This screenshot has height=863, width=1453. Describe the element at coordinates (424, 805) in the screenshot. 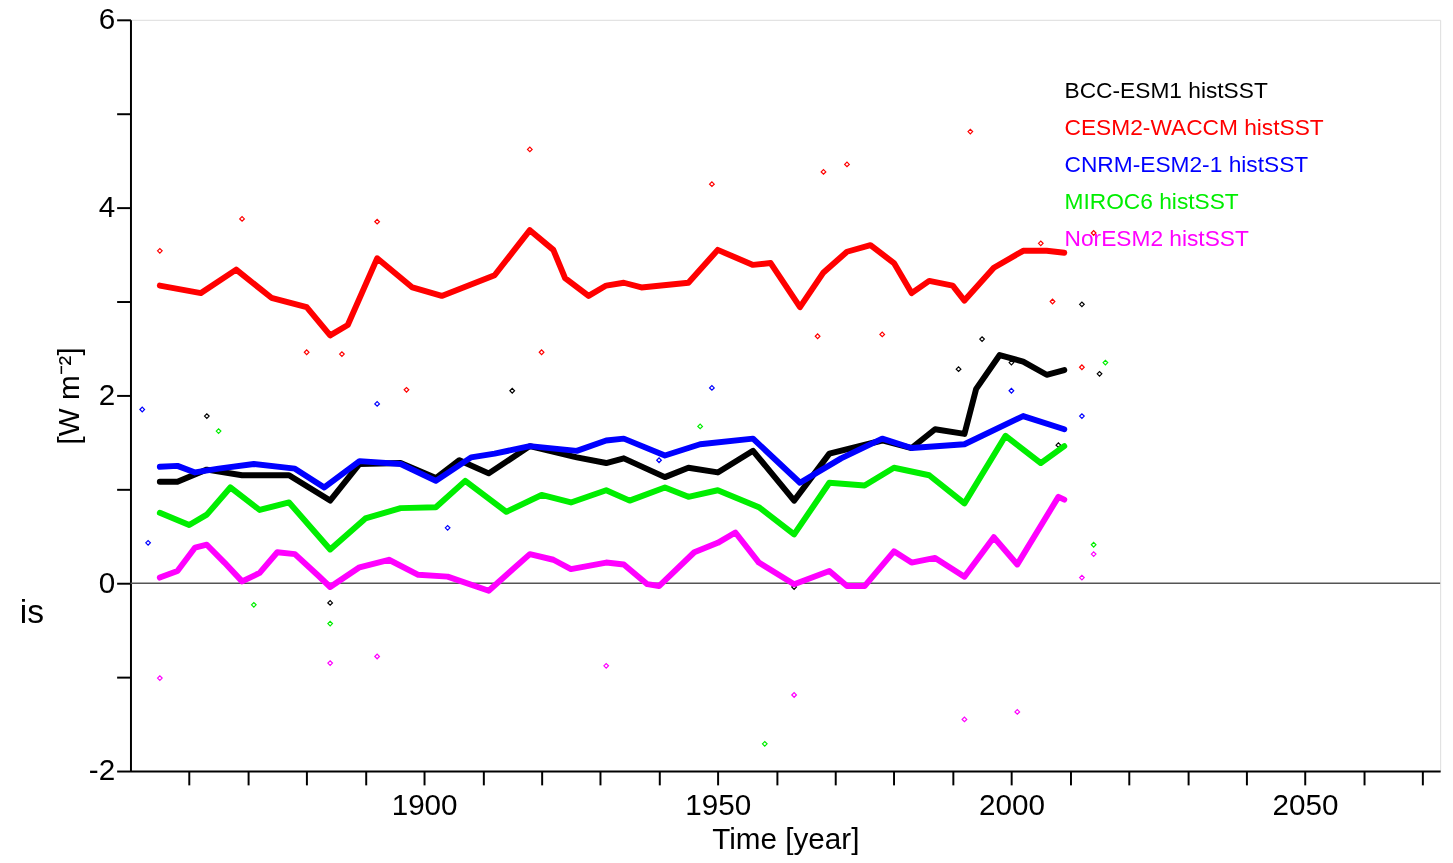

I see `x-tick-label: 1900` at that location.